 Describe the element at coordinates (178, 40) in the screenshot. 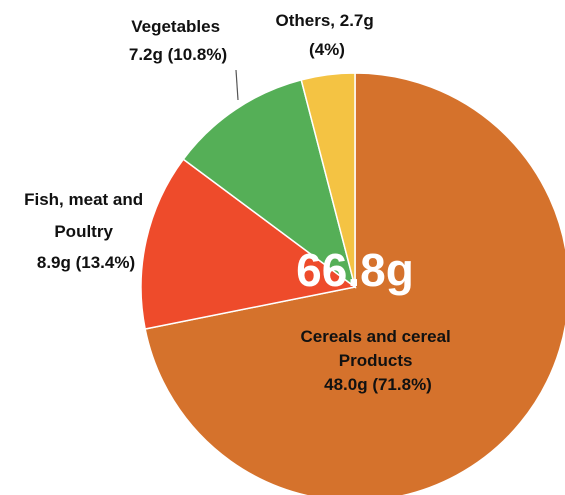

I see `label-vegetables: Vegetables 7.2g (10.8%)` at that location.